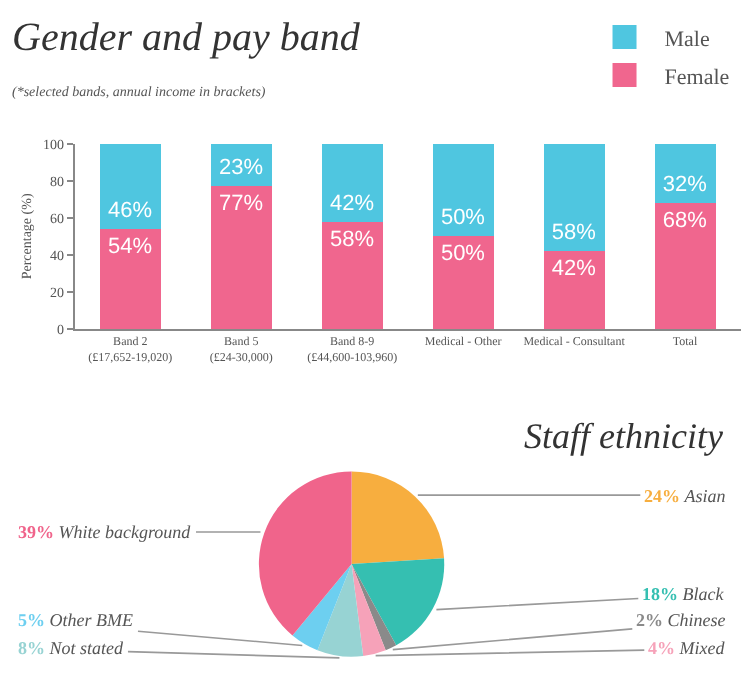  What do you see at coordinates (31, 620) in the screenshot?
I see `data-label: 5%` at bounding box center [31, 620].